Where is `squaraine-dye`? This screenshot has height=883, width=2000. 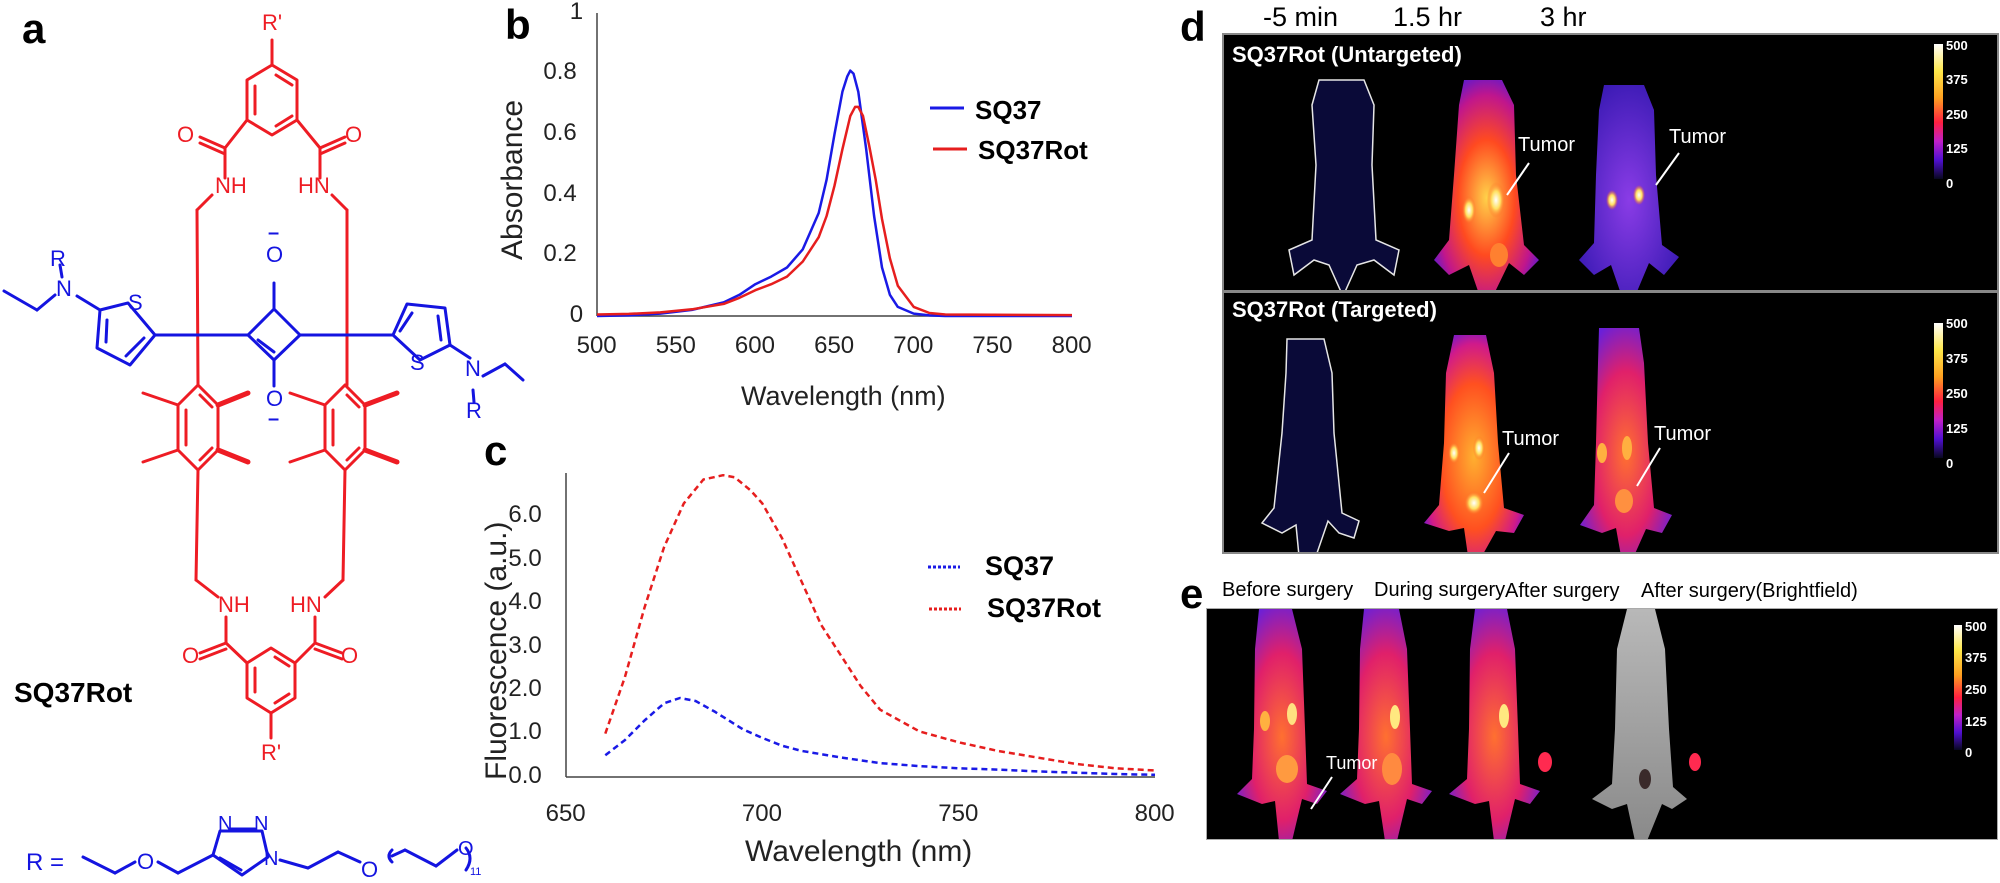 squaraine-dye is located at coordinates (263, 333).